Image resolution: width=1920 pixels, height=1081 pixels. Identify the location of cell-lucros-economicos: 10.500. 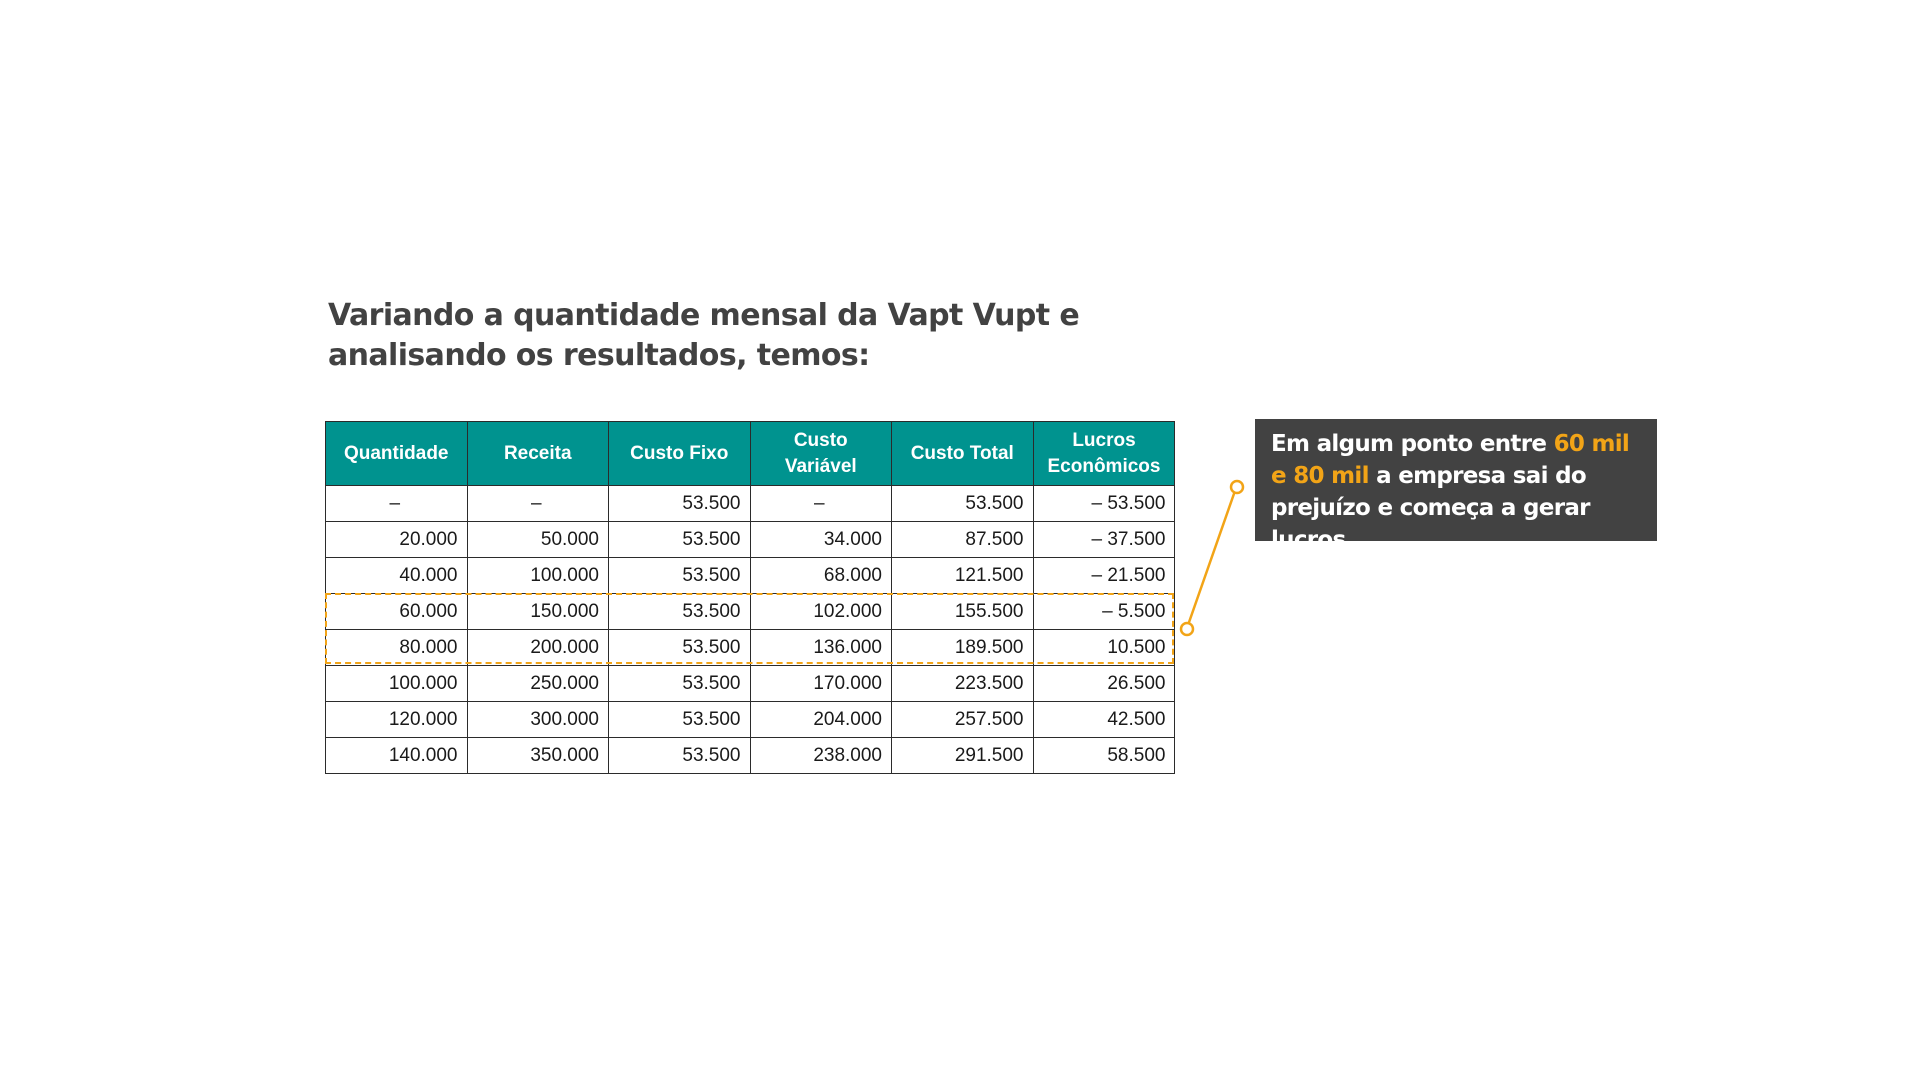
(1104, 647).